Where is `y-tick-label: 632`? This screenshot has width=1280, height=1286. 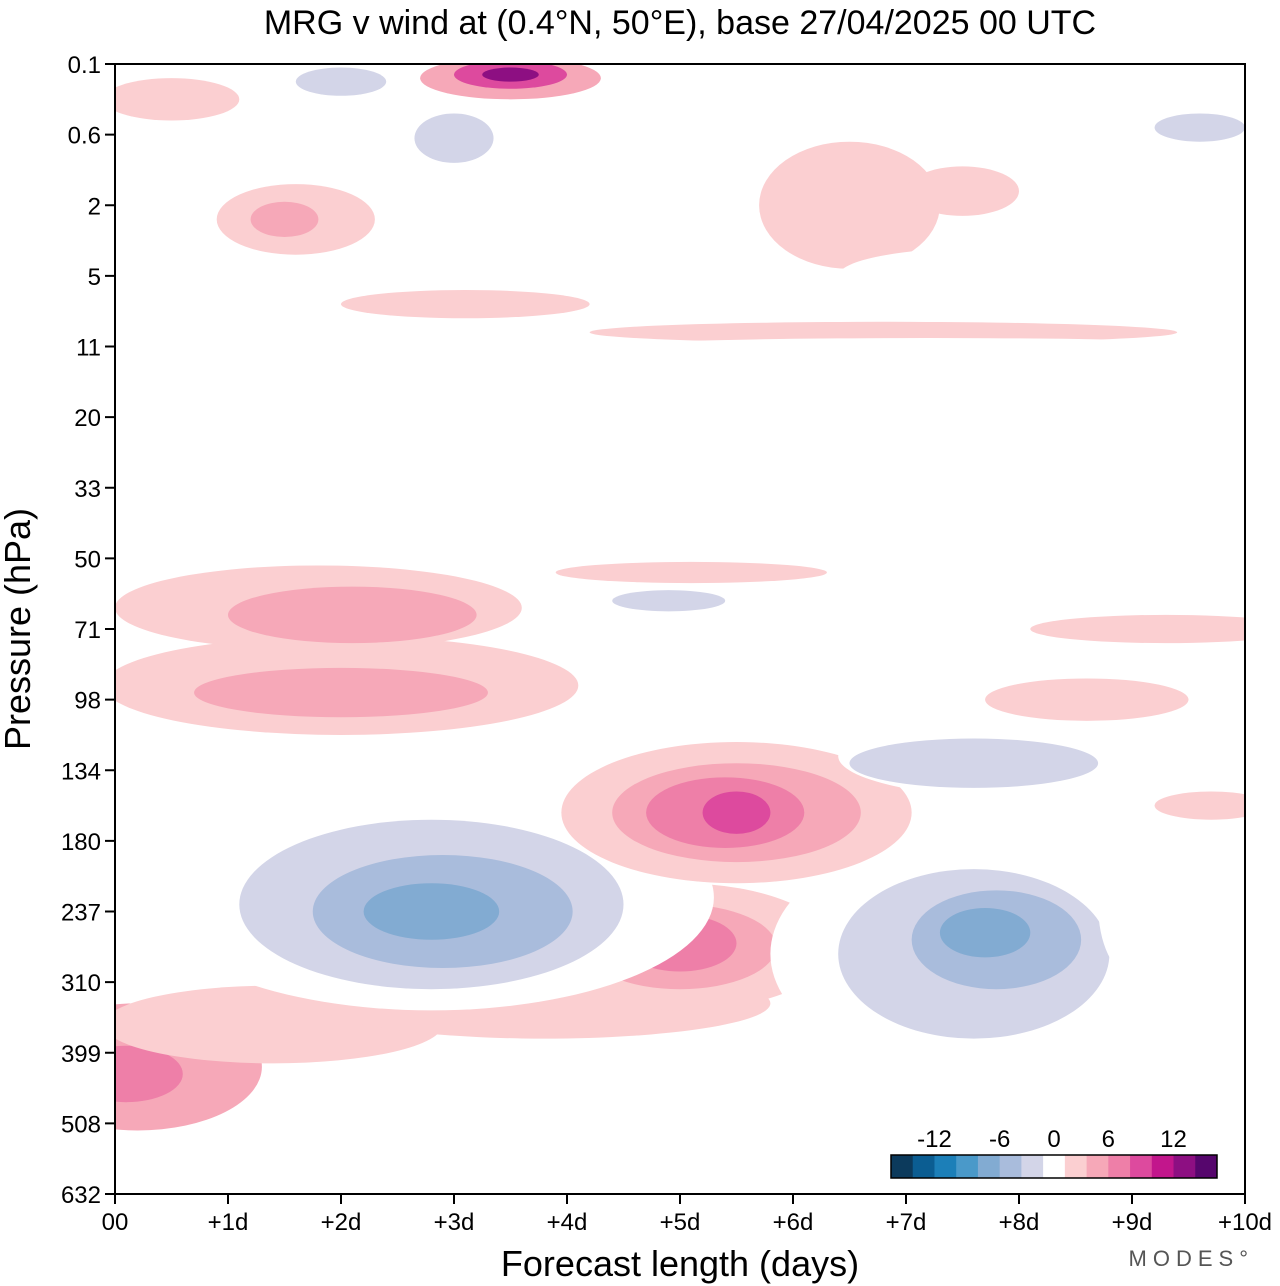
y-tick-label: 632 is located at coordinates (81, 1195).